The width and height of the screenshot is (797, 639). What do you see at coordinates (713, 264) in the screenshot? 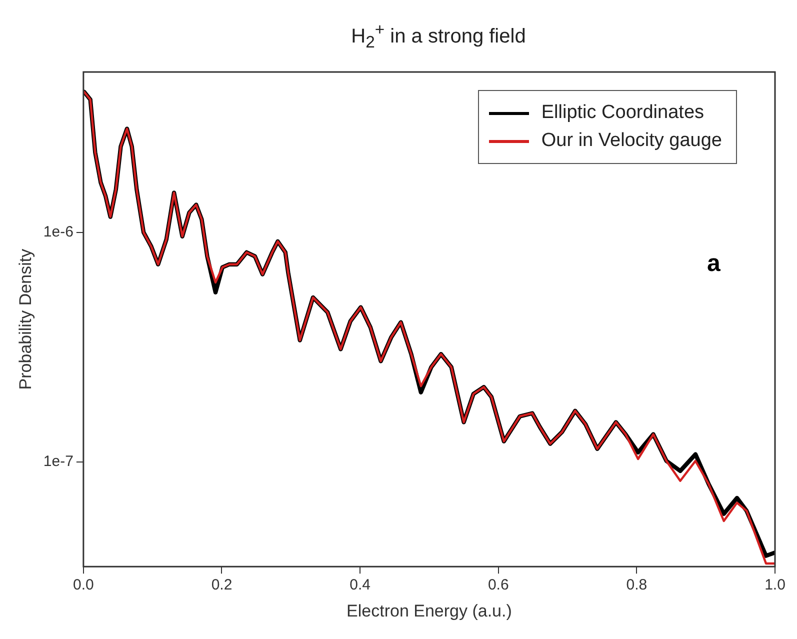
I see `annotation: a` at bounding box center [713, 264].